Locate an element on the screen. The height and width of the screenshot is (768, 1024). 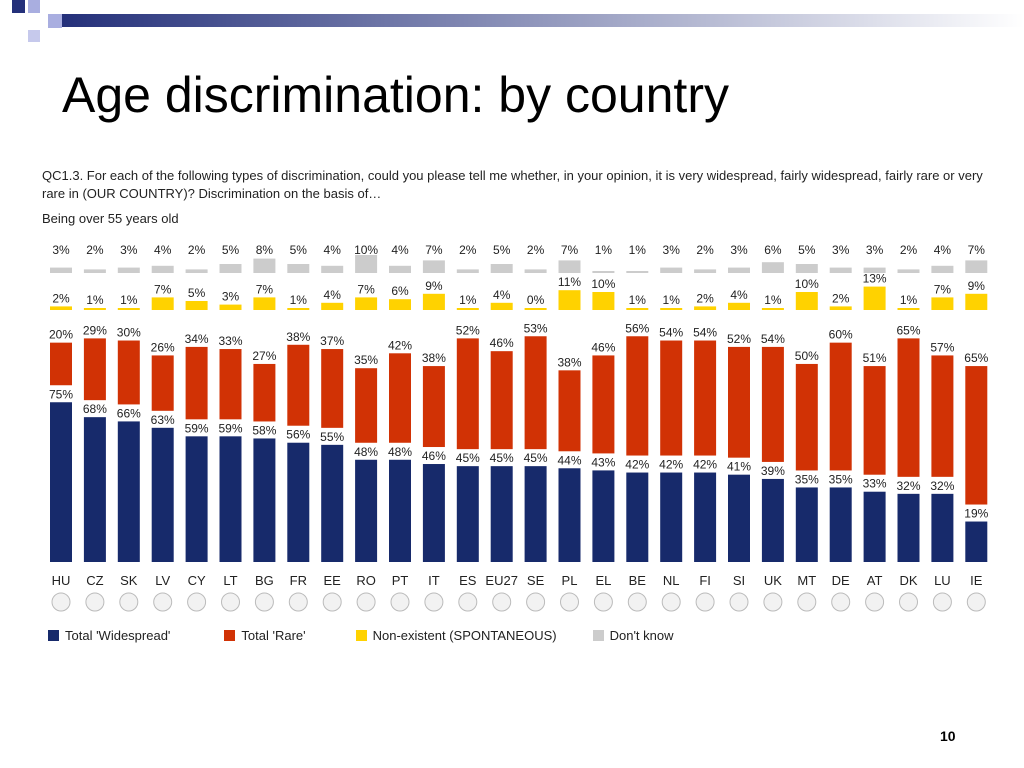
label-widespread-lt: 59% is located at coordinates (230, 428).